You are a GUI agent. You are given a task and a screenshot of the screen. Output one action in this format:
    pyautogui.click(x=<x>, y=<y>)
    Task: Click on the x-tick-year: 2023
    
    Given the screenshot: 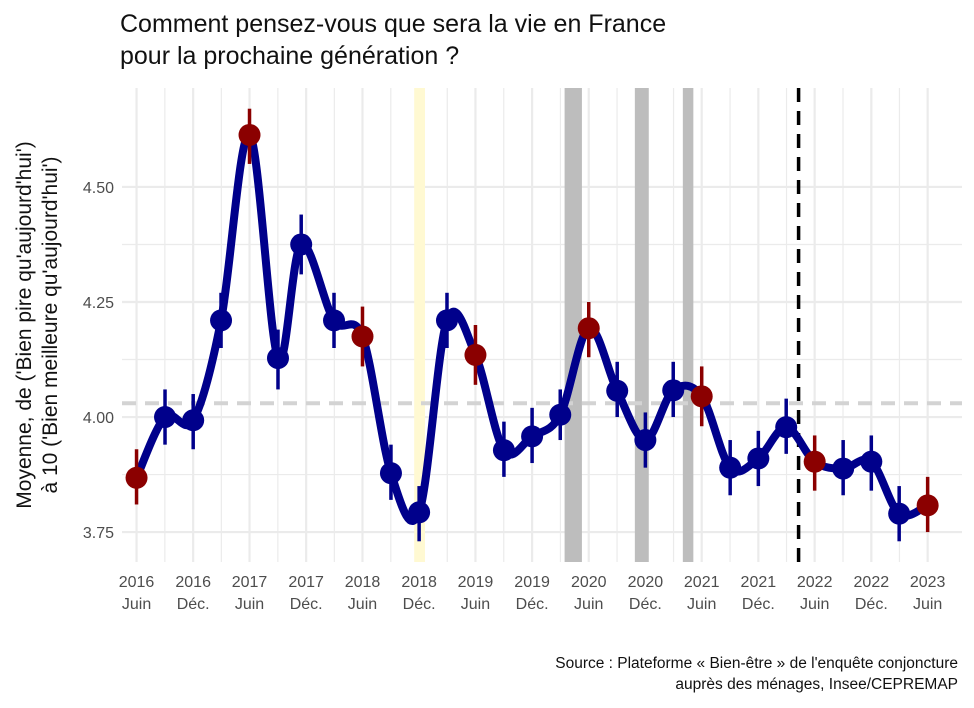 What is the action you would take?
    pyautogui.click(x=928, y=582)
    